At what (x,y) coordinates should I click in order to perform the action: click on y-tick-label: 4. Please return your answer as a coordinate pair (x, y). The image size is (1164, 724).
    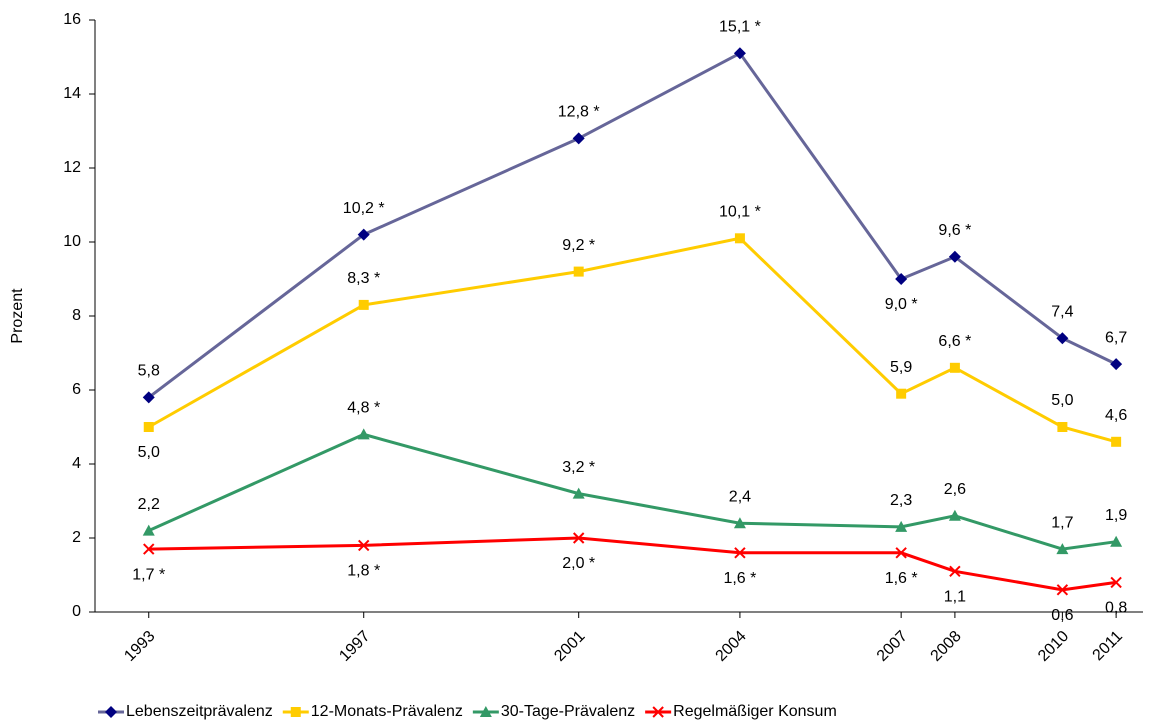
    Looking at the image, I should click on (76, 463).